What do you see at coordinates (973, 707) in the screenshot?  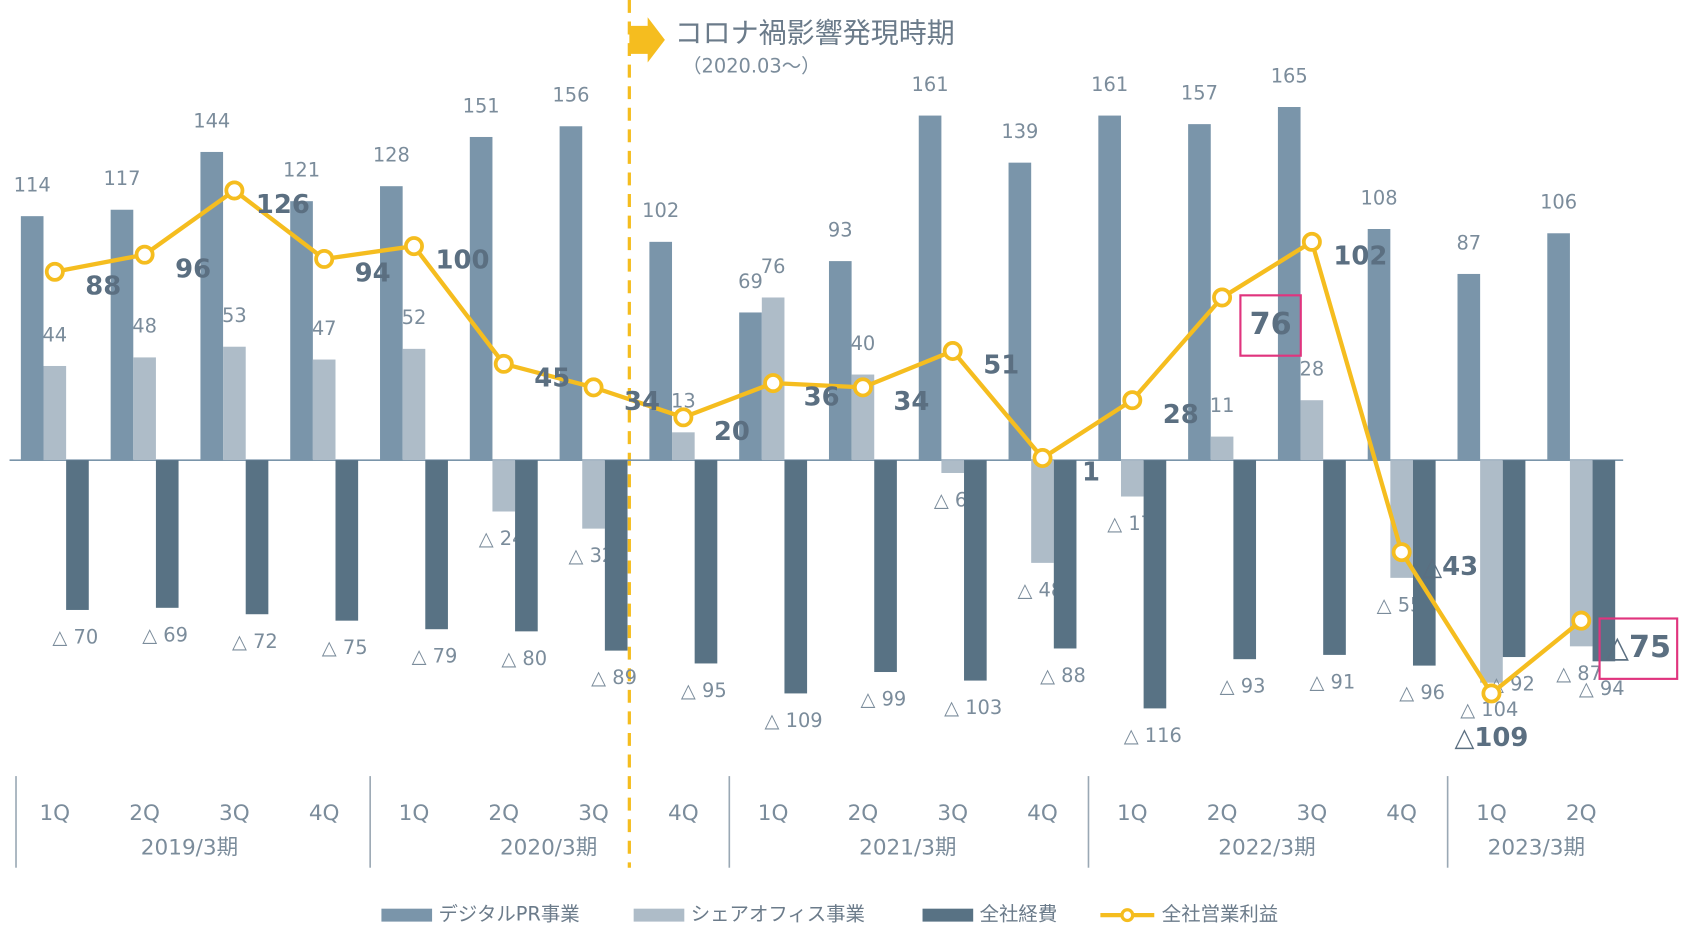 I see `value-label: △ 103` at bounding box center [973, 707].